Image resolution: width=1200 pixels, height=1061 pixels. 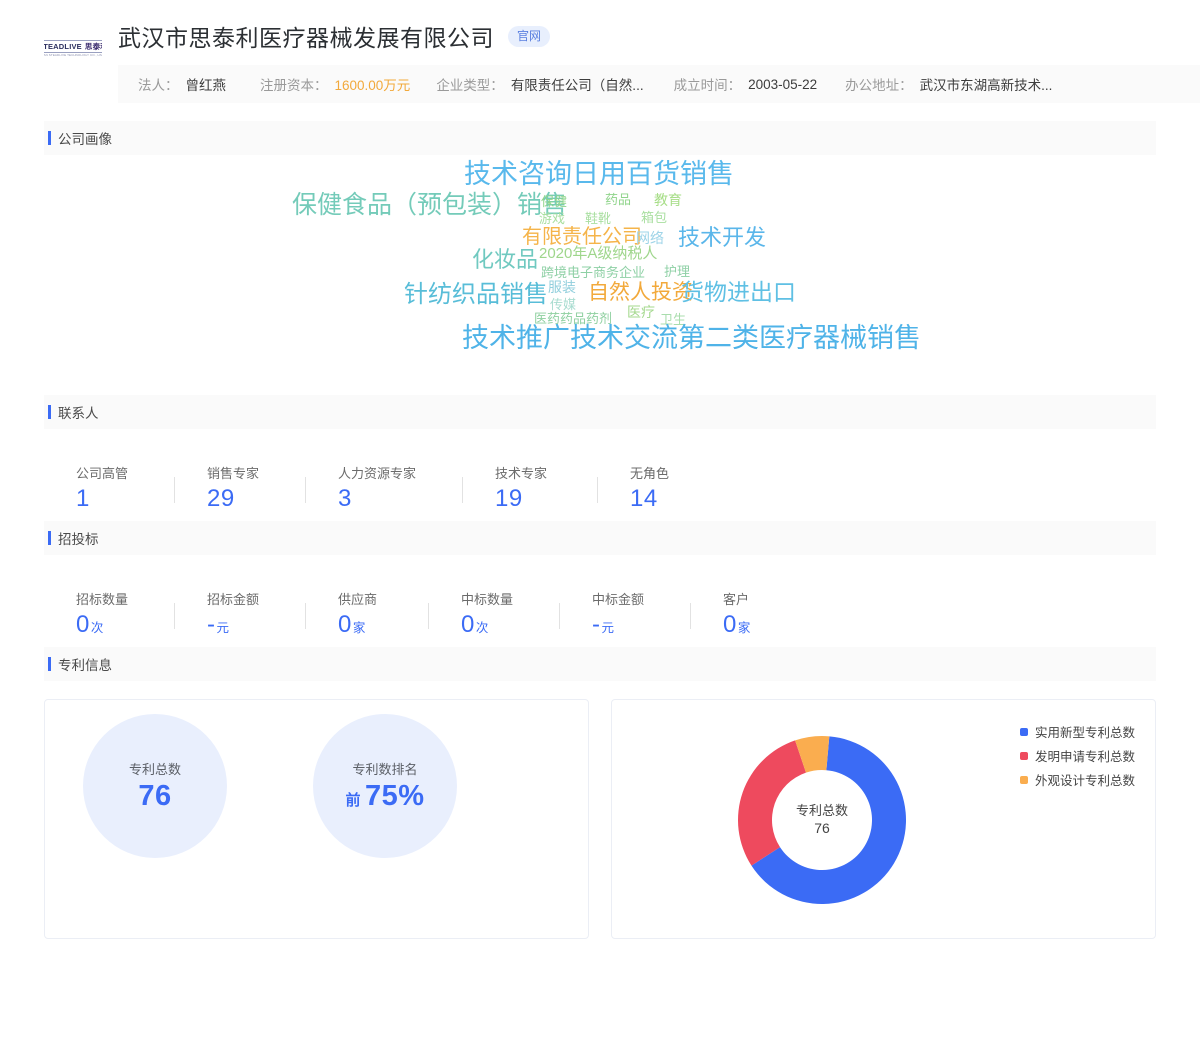 What do you see at coordinates (367, 618) in the screenshot?
I see `stat-bidding-2: 供应商 0家` at bounding box center [367, 618].